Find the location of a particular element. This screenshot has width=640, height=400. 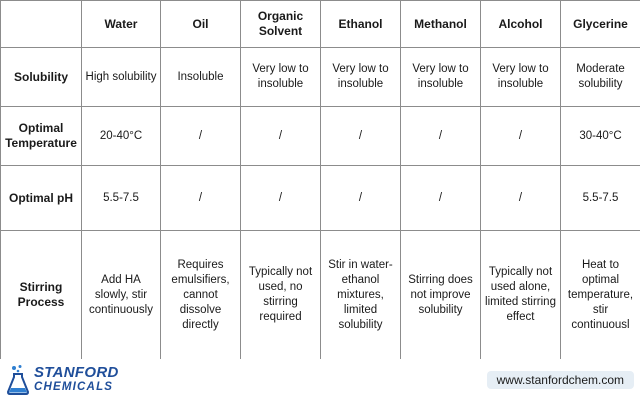

table-cell: 30-40°C is located at coordinates (600, 136).